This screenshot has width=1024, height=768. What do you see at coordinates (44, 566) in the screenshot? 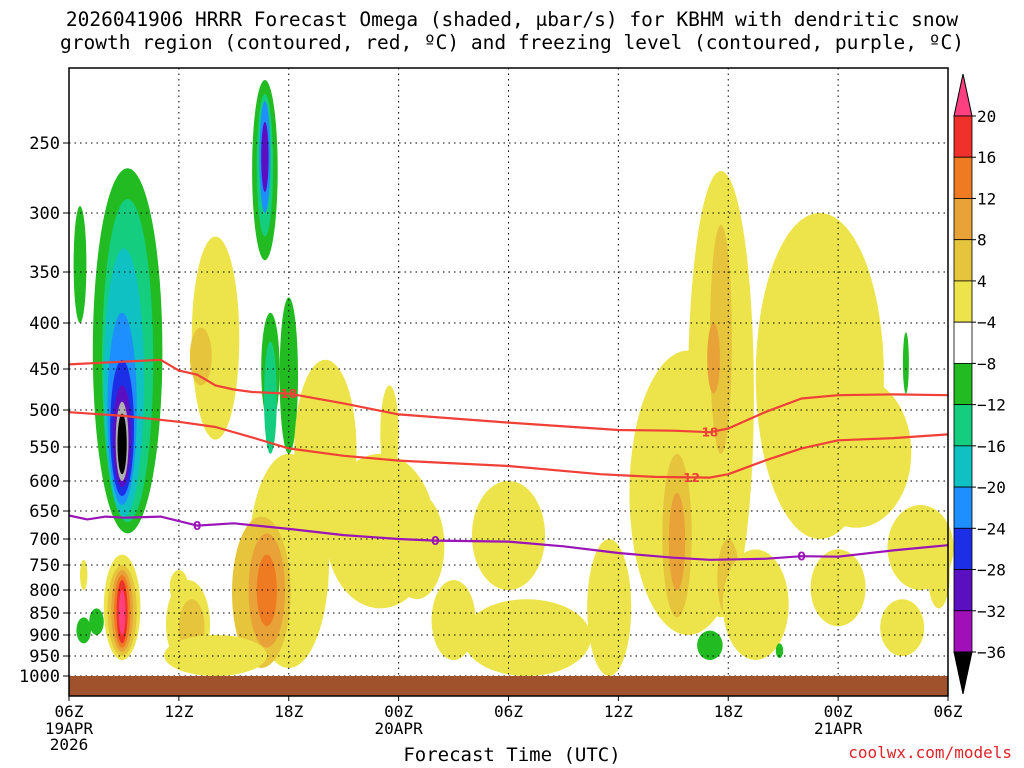
I see `y-tick-label-750: 750` at bounding box center [44, 566].